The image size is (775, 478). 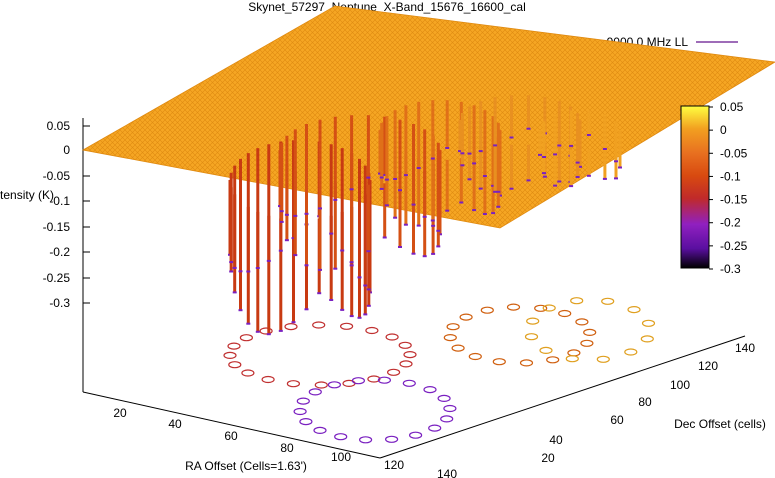 I want to click on y-axis-ticks: 20 40 60 80 100 120 140, so click(x=648, y=403).